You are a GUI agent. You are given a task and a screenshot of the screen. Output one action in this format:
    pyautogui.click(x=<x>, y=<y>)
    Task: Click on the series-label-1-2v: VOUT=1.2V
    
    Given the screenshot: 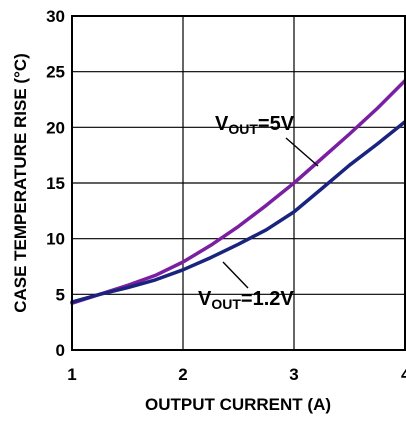 What is the action you would take?
    pyautogui.click(x=246, y=300)
    